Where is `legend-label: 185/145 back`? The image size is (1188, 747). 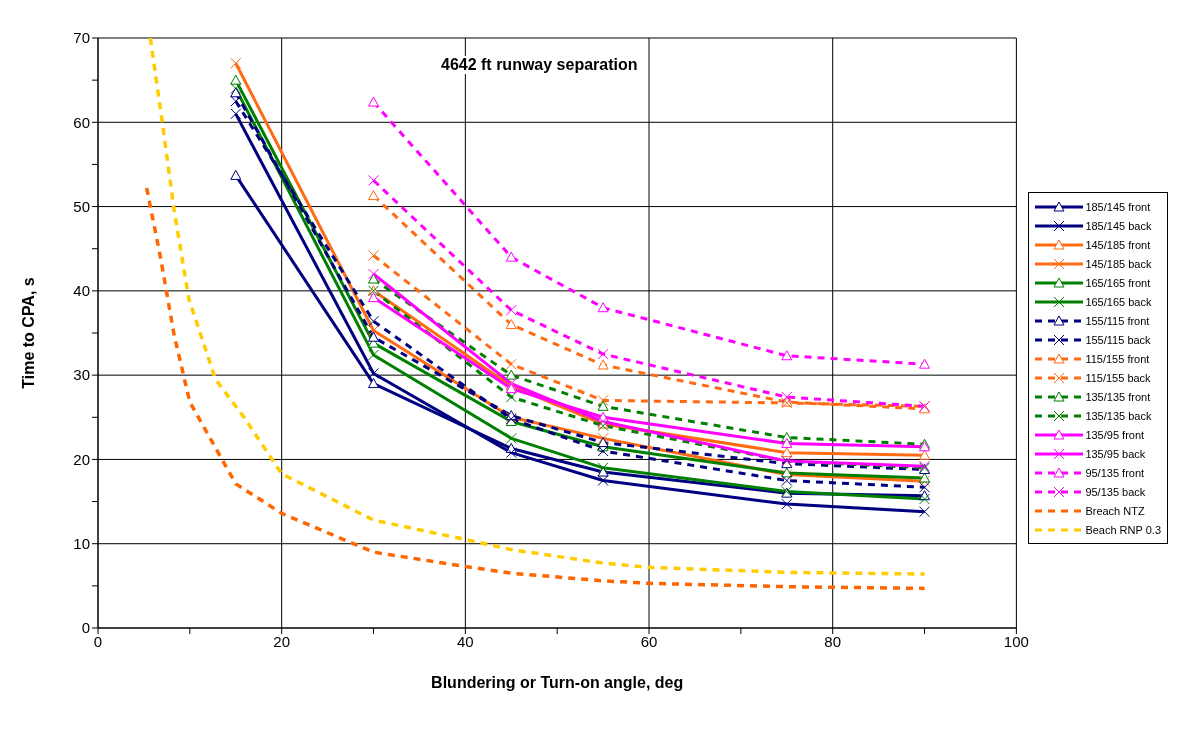
legend-label: 185/145 back is located at coordinates (1118, 225).